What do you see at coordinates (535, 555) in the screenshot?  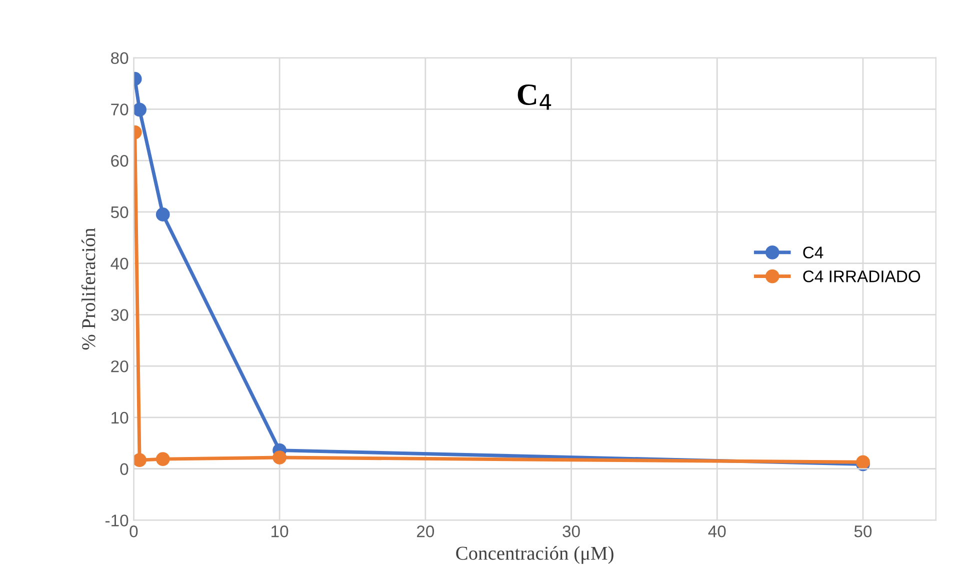 I see `x-axis-title: Concentración (μM)` at bounding box center [535, 555].